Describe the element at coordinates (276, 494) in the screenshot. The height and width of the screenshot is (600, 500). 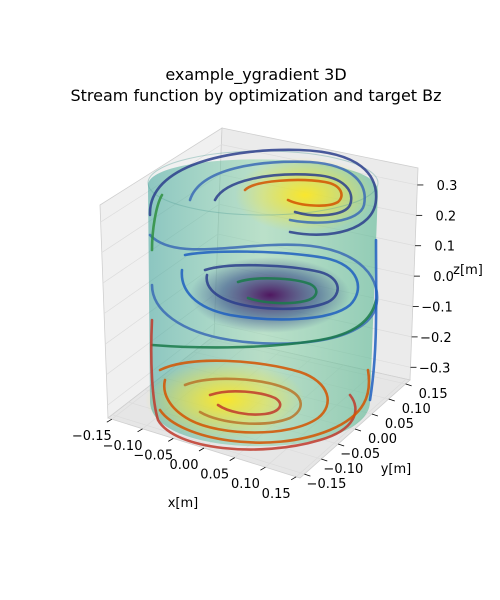
I see `x-tick-label: 0.15` at that location.